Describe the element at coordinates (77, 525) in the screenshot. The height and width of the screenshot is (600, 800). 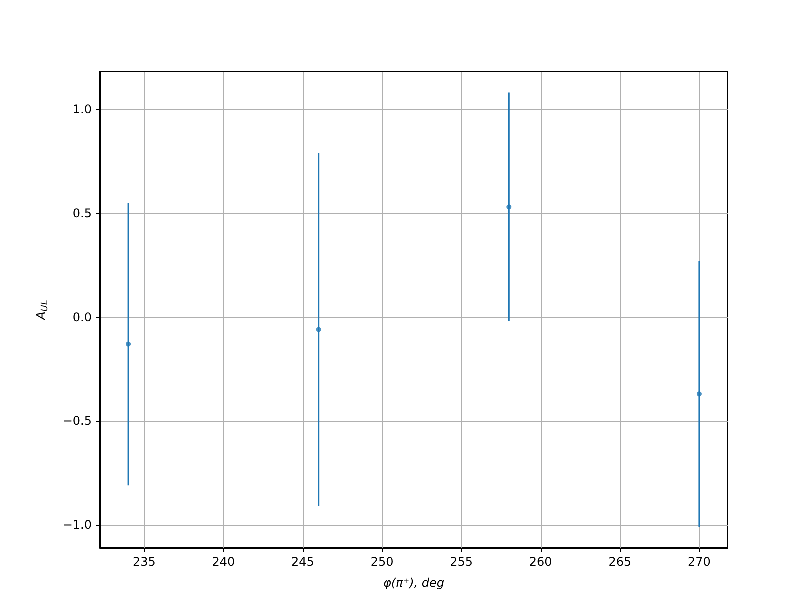
I see `y-tick-label: −1.0` at that location.